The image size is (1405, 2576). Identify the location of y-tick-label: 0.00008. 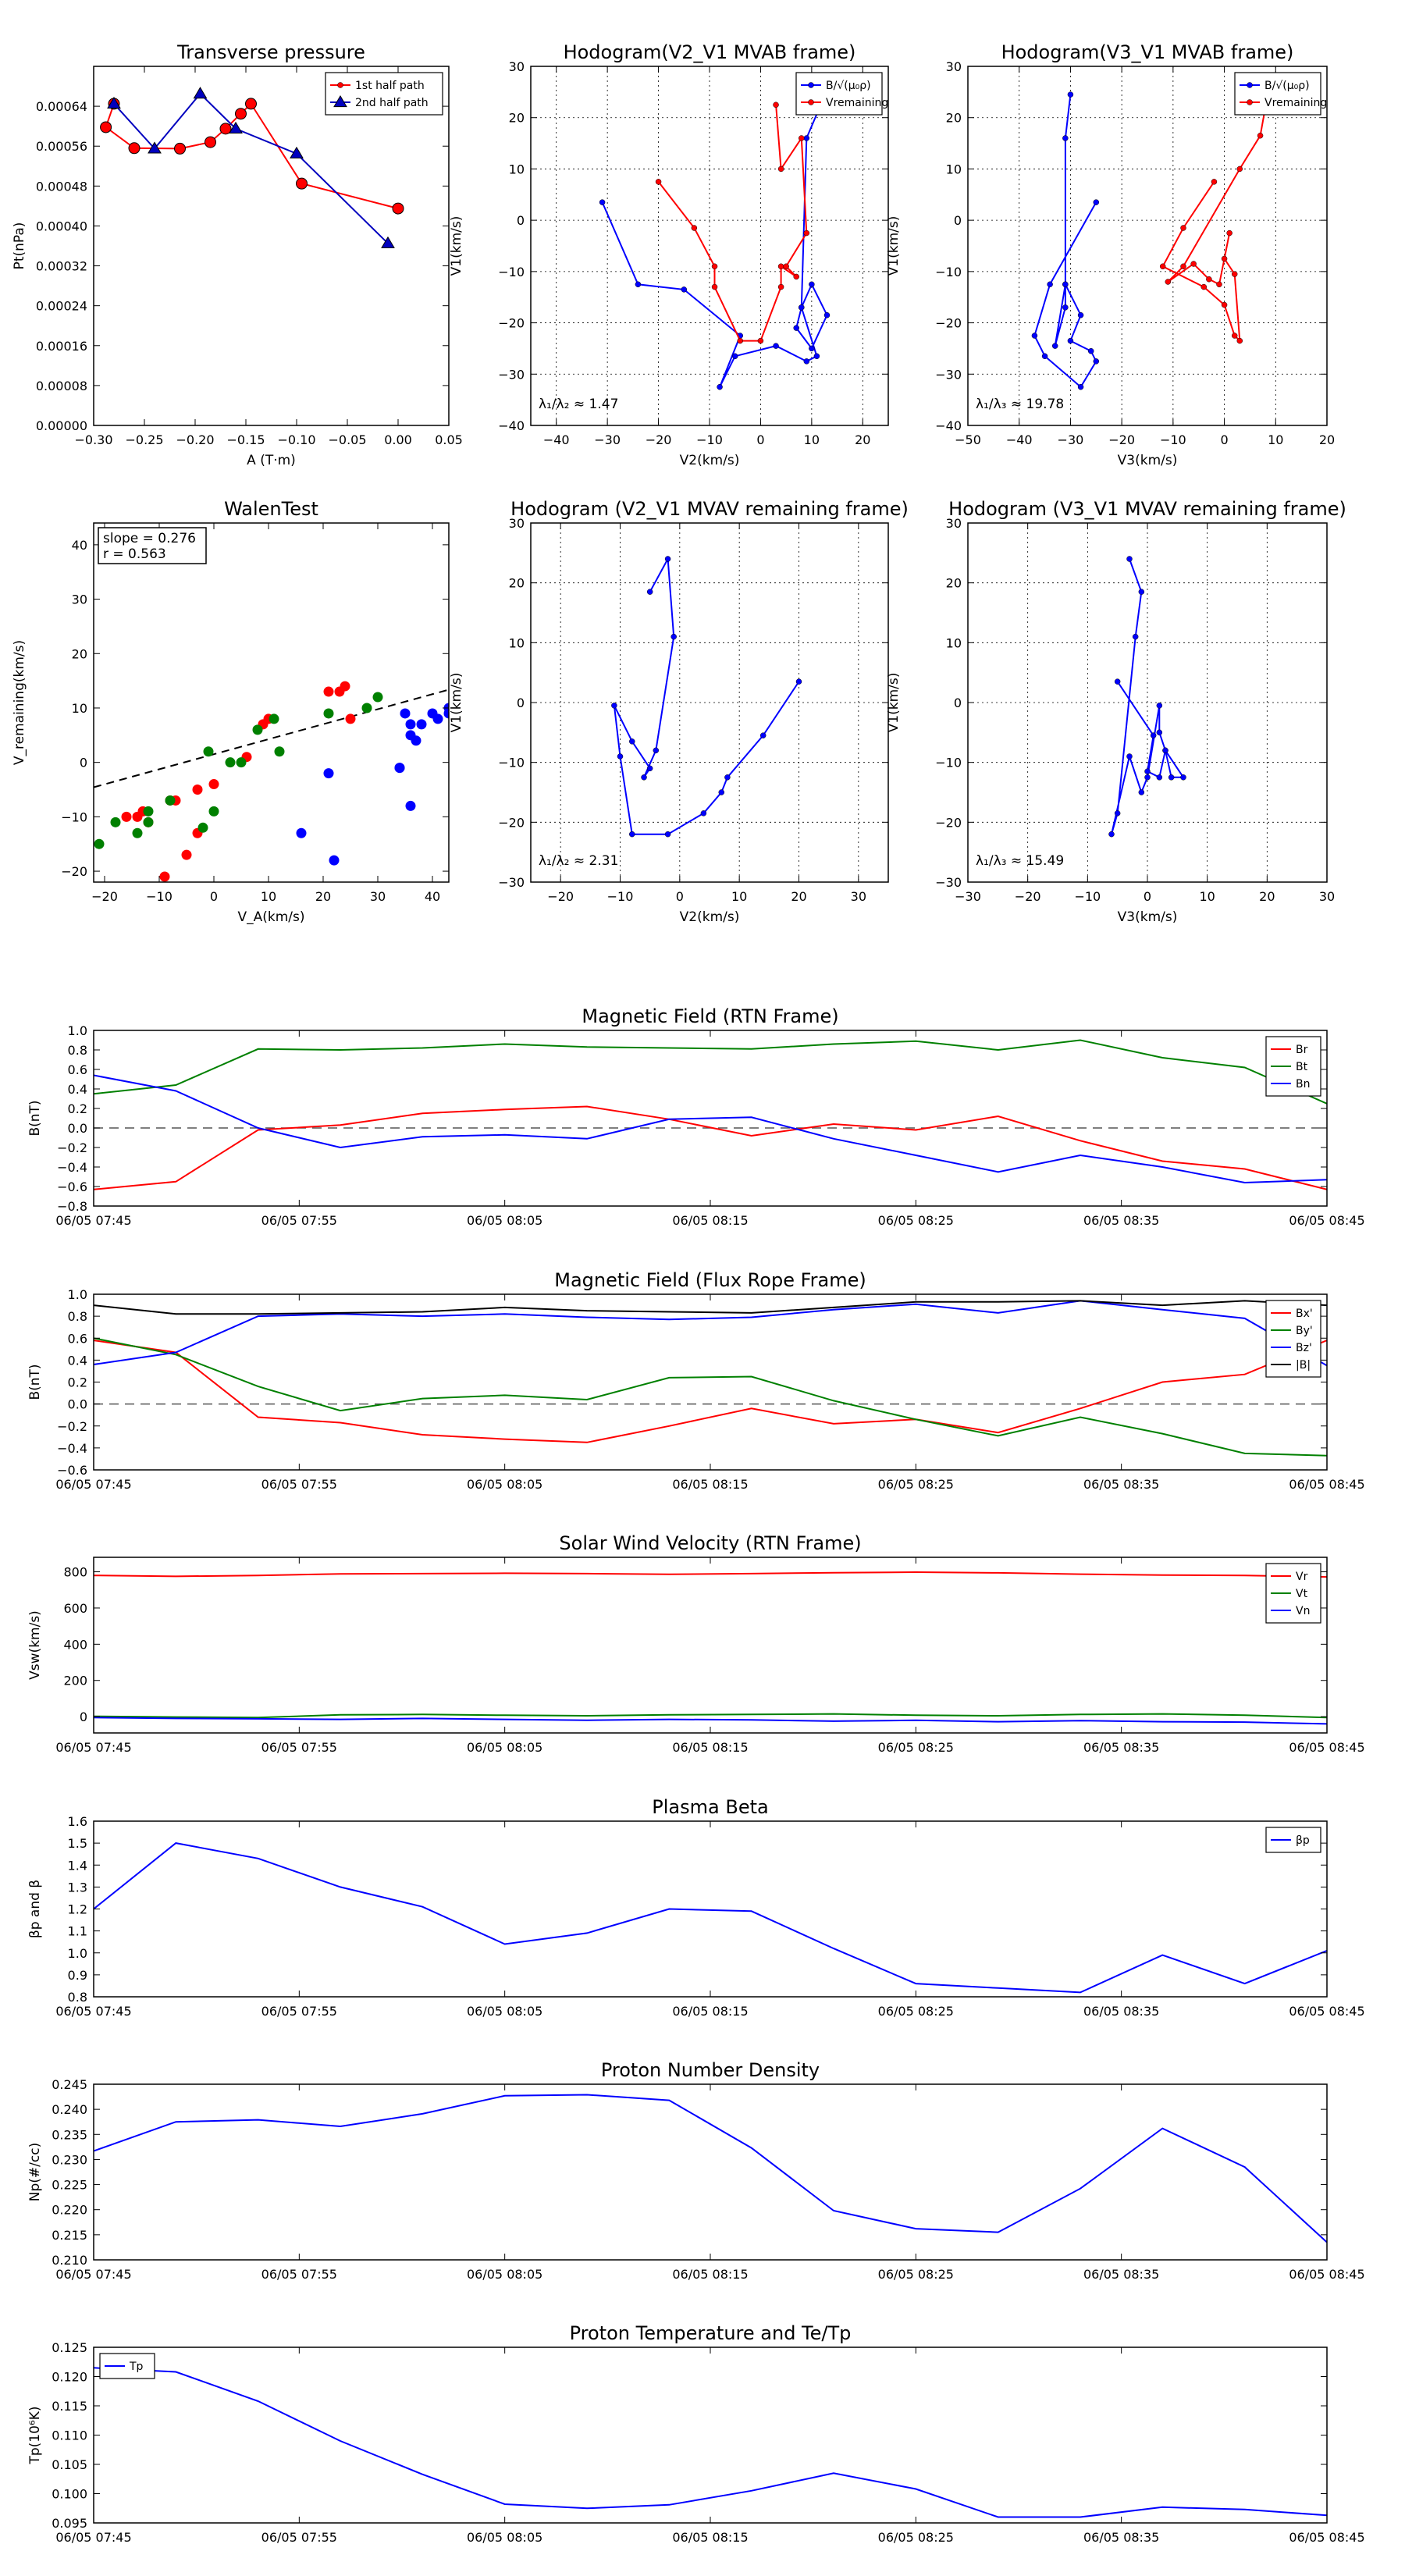
(61, 386).